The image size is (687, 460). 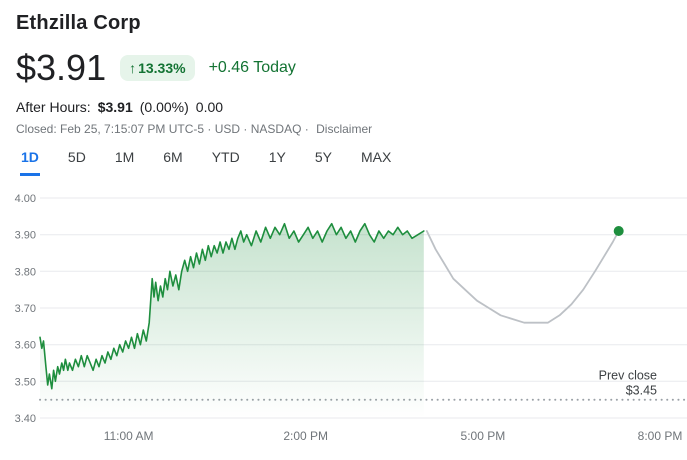 I want to click on y-axis-label: 3.70, so click(x=25, y=309).